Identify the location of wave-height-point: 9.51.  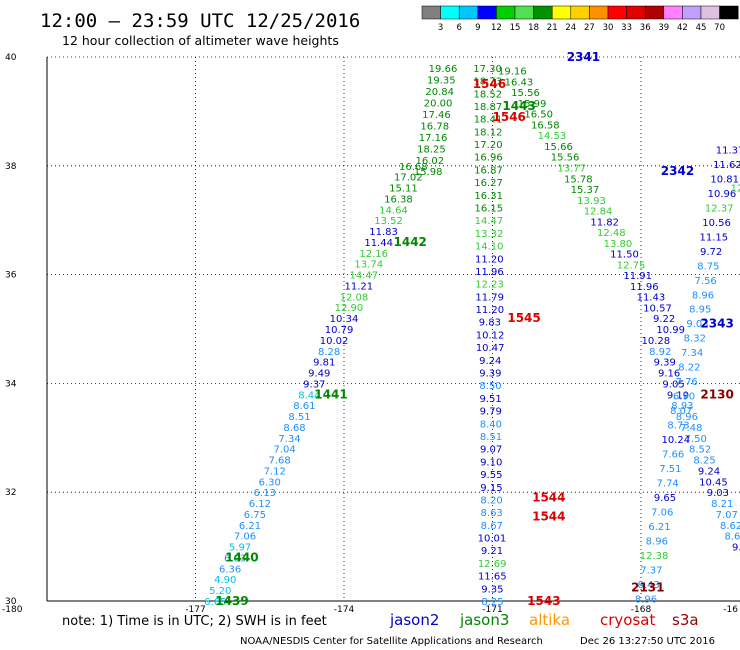
(490, 399).